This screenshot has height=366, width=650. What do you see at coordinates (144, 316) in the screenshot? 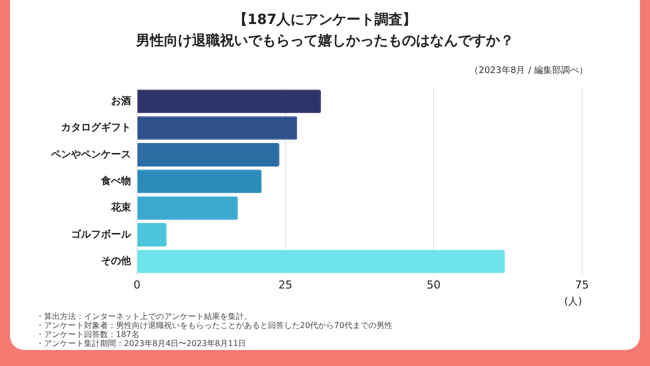
I see `text: ・算出方法：インターネット上でのアンケート結果を集計。` at bounding box center [144, 316].